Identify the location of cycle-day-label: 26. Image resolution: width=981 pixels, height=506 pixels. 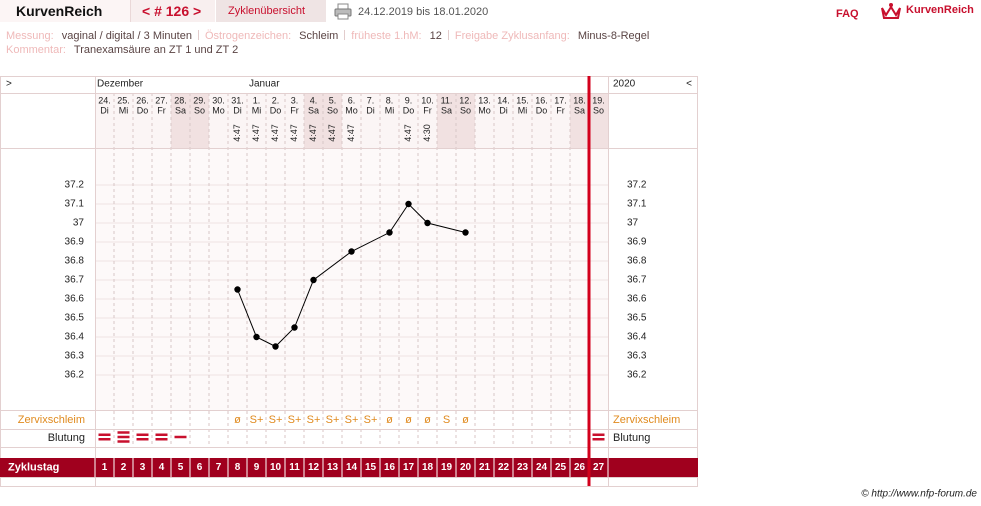
(580, 467).